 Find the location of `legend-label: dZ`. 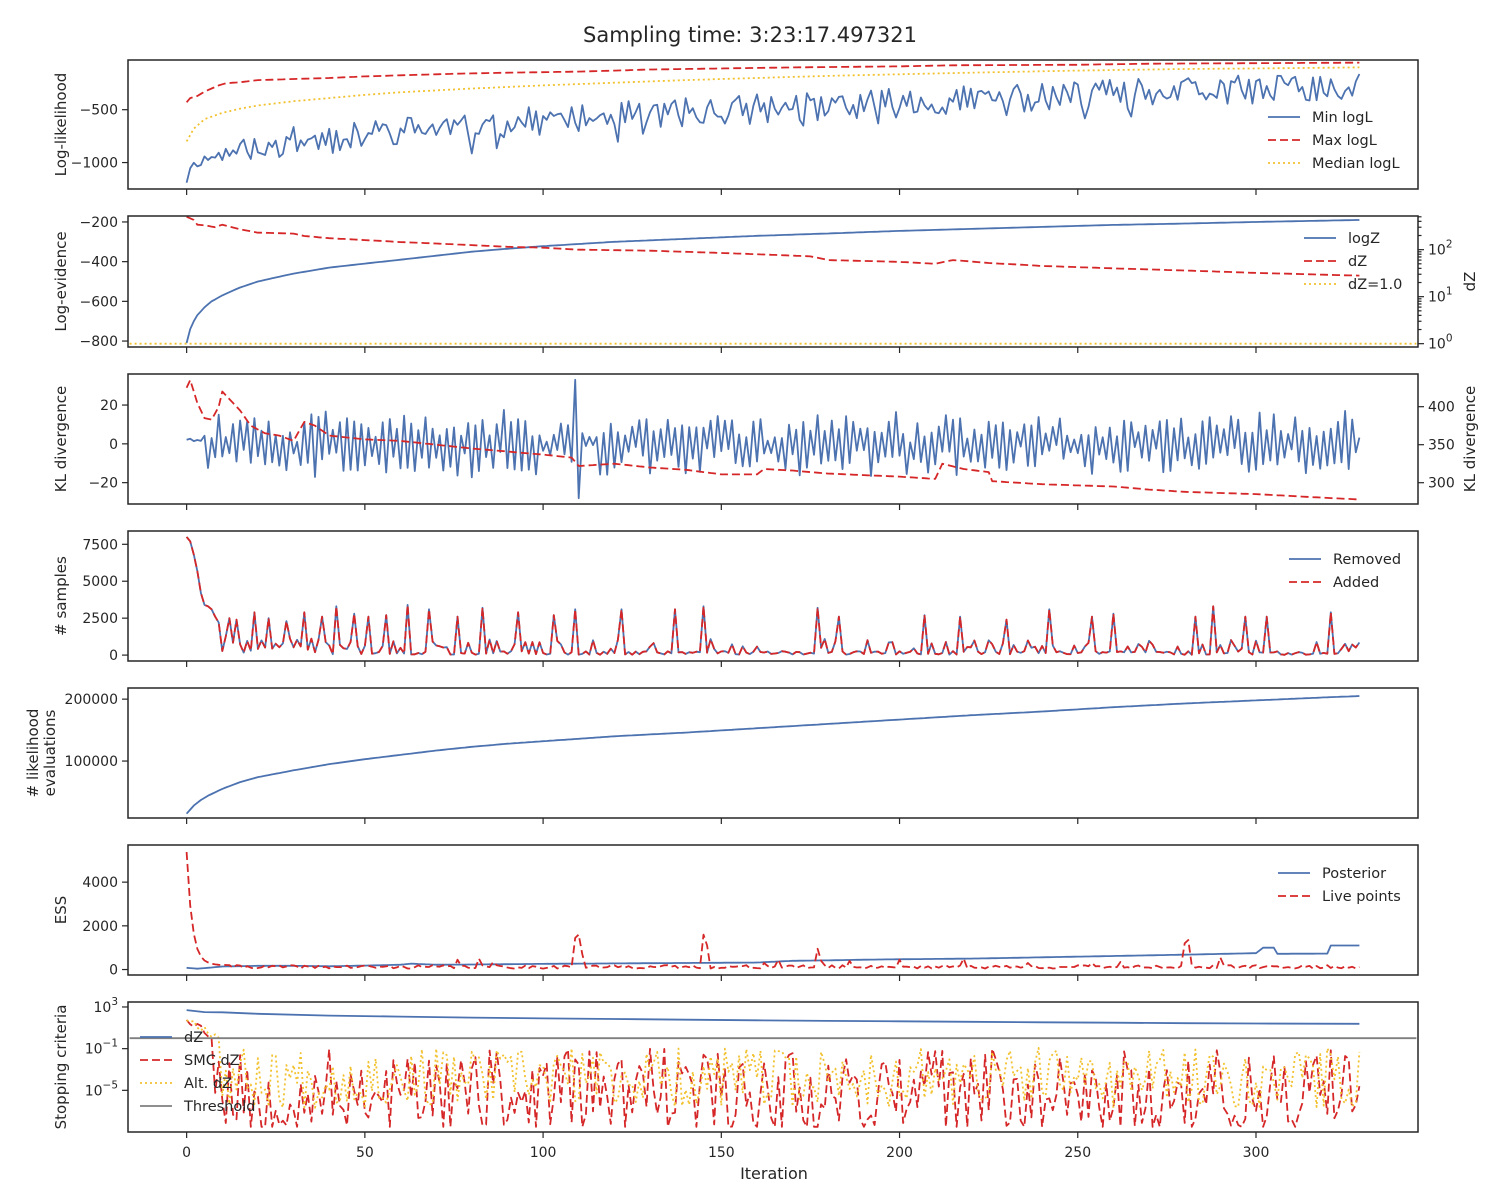

legend-label: dZ is located at coordinates (193, 1038).